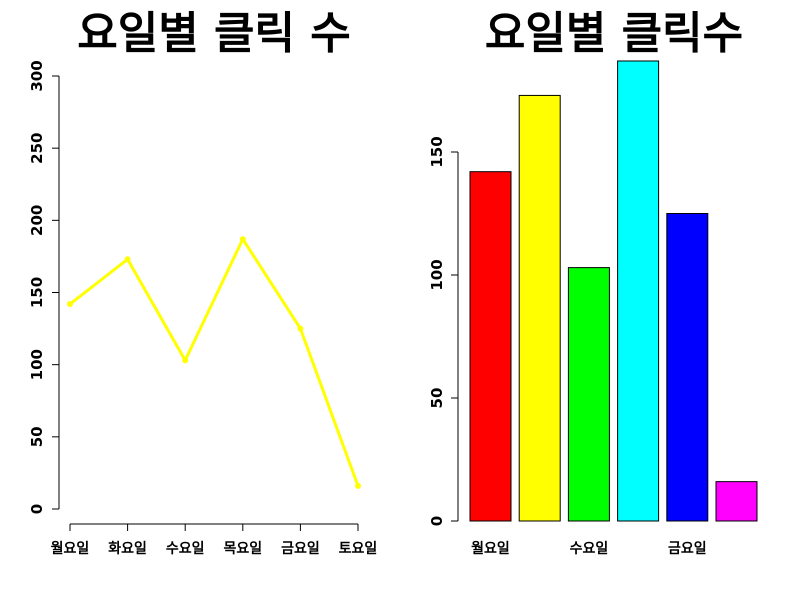 This screenshot has width=800, height=604. What do you see at coordinates (127, 549) in the screenshot?
I see `x-tick-label: 화요일` at bounding box center [127, 549].